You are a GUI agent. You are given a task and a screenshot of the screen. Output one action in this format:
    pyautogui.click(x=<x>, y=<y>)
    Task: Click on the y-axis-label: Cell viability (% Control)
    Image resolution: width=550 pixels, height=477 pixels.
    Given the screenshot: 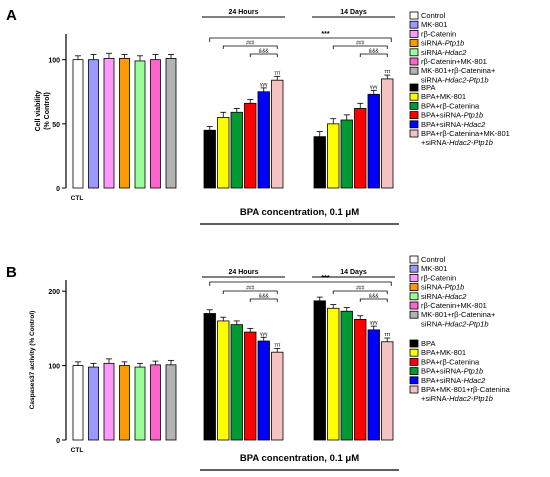 What is the action you would take?
    pyautogui.click(x=43, y=110)
    